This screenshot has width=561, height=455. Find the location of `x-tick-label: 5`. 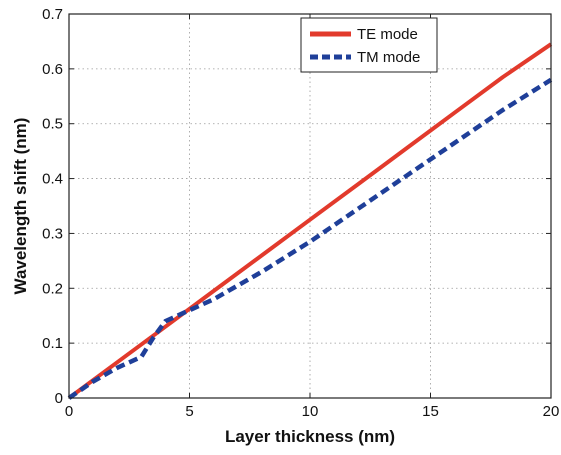

x-tick-label: 5 is located at coordinates (189, 411).